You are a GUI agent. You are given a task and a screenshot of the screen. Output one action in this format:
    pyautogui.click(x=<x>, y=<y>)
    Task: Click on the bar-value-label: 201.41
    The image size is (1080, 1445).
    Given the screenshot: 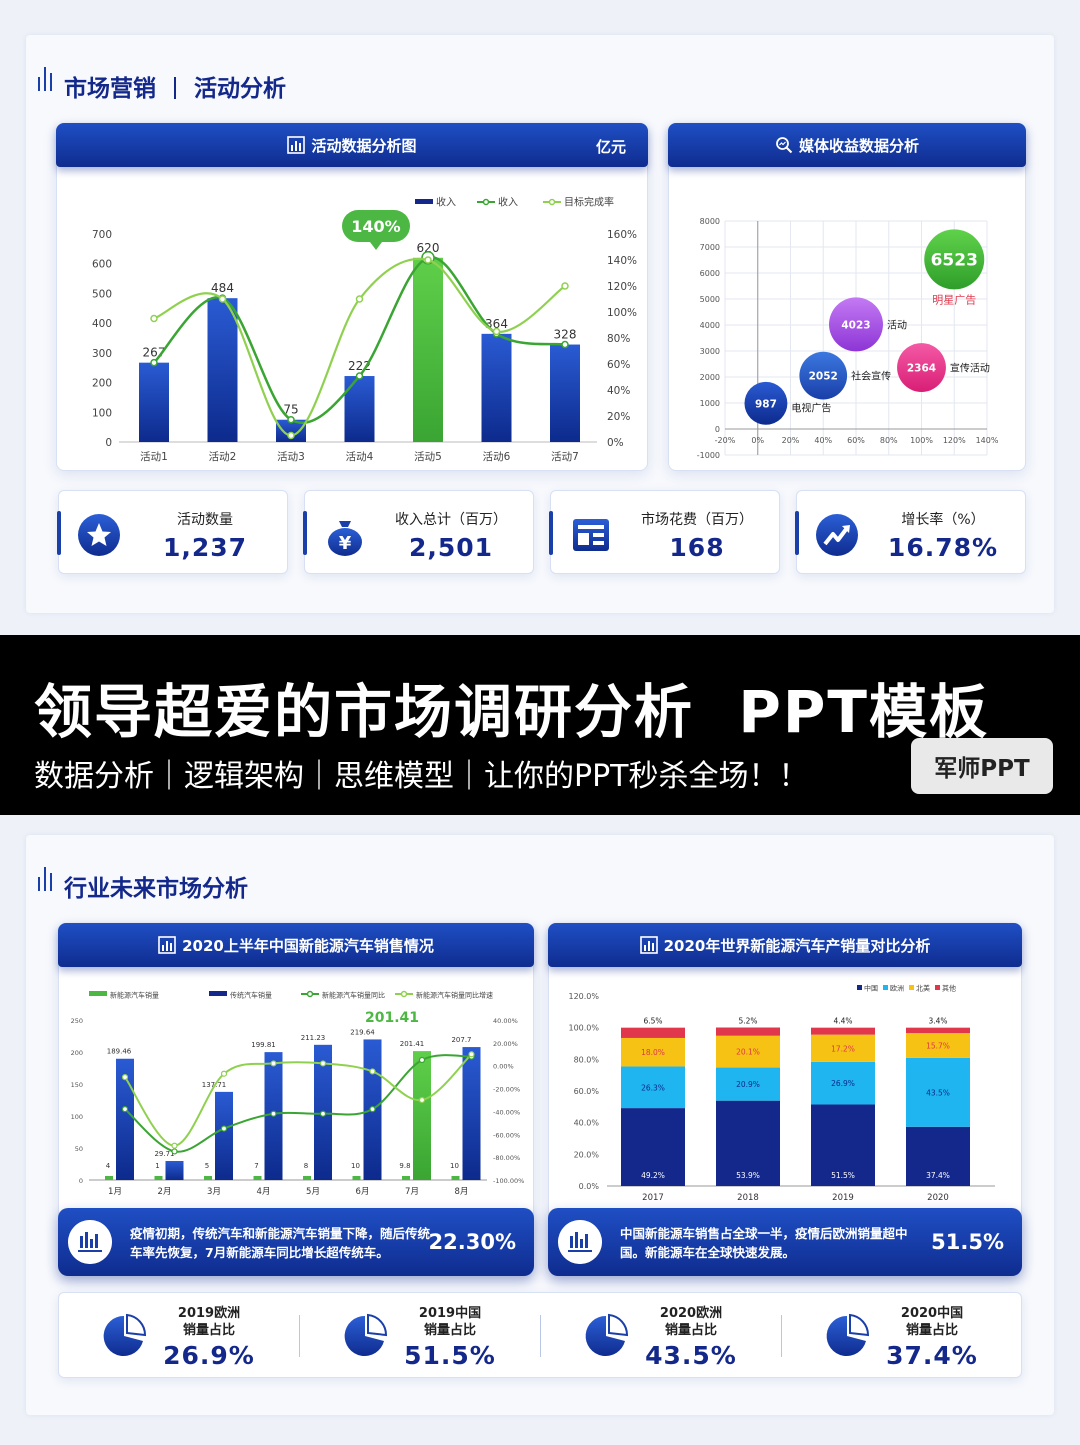 What is the action you would take?
    pyautogui.click(x=412, y=1044)
    